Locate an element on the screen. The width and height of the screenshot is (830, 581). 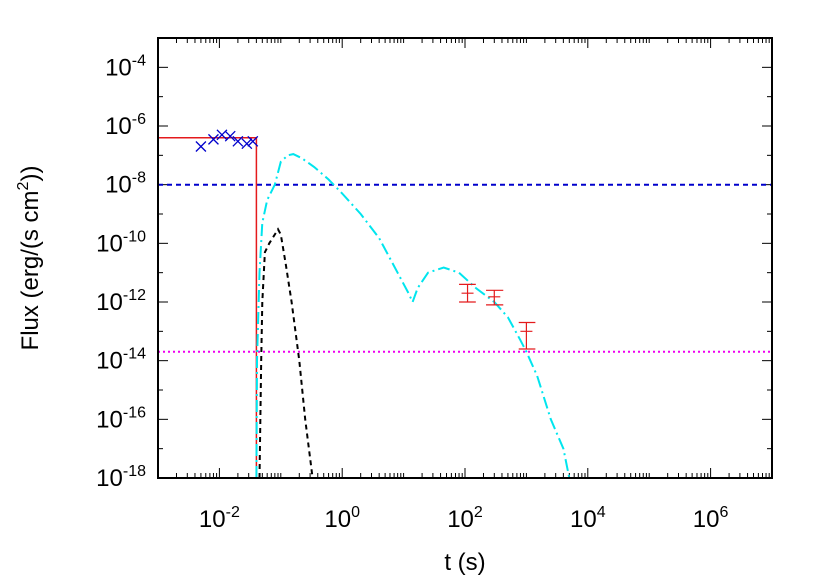
y-axis-label-sup: 2 is located at coordinates (23, 185).